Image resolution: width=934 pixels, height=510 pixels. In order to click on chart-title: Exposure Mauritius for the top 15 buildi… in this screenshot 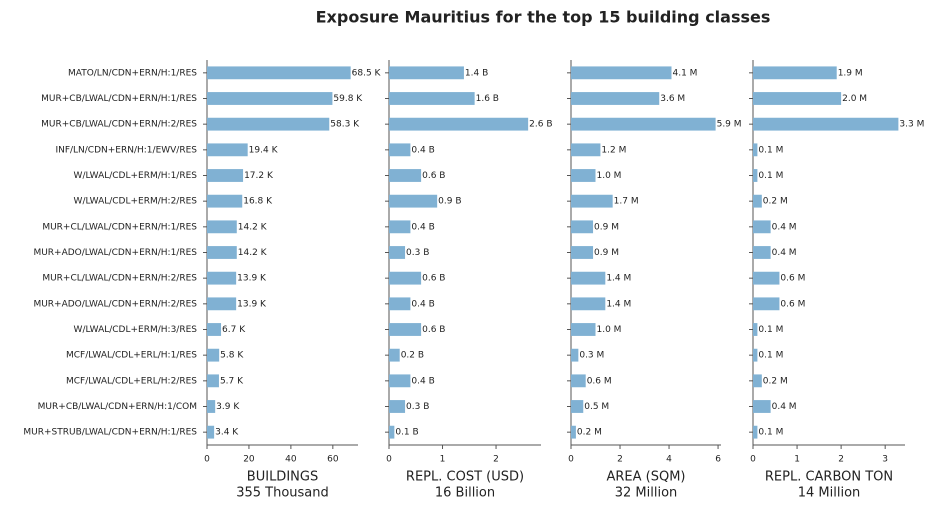, I will do `click(543, 17)`.